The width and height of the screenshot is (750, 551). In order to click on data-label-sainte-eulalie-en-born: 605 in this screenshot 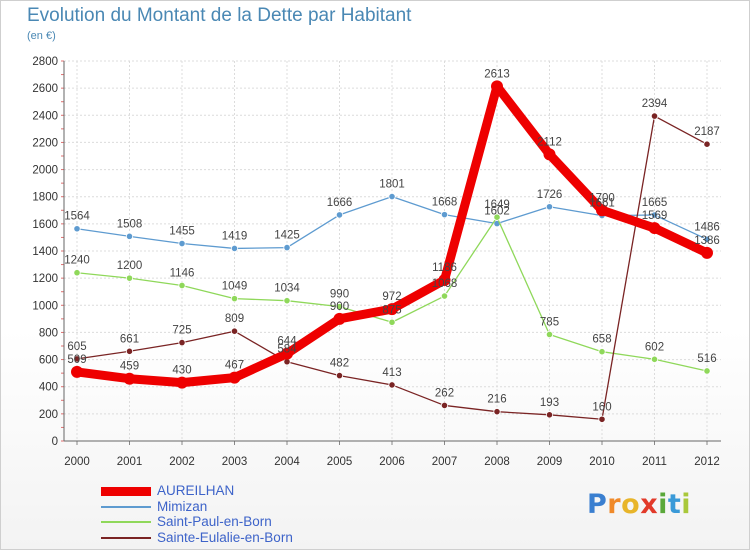, I will do `click(76, 347)`.